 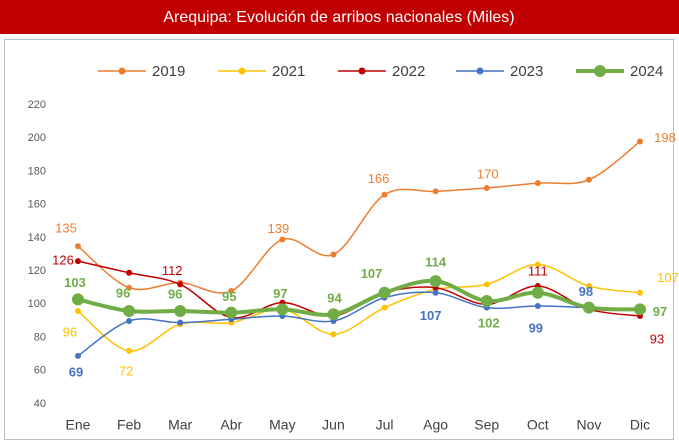 I want to click on data-label: 114, so click(x=436, y=262).